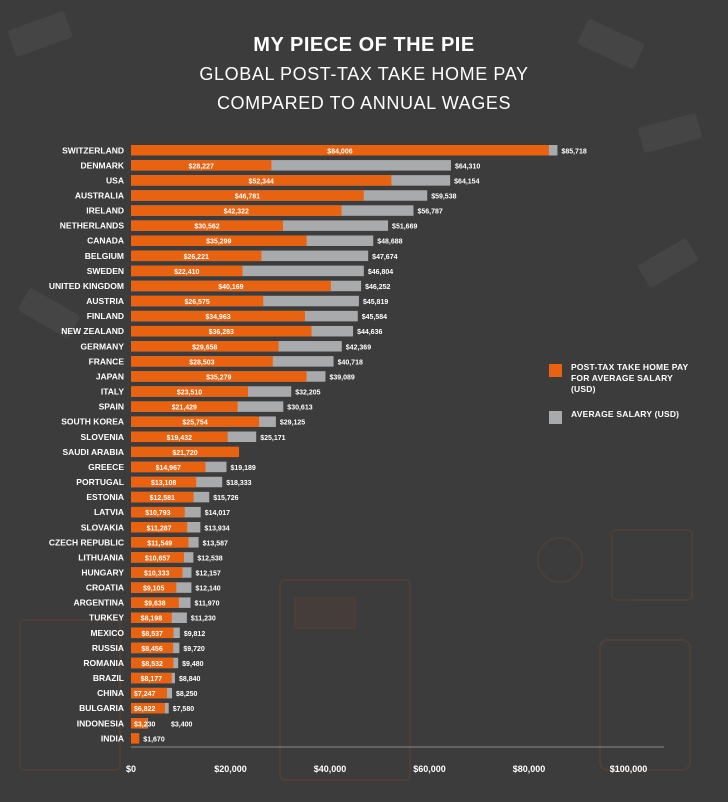 This screenshot has width=728, height=802. I want to click on bar-post-tax-bulgaria, so click(148, 708).